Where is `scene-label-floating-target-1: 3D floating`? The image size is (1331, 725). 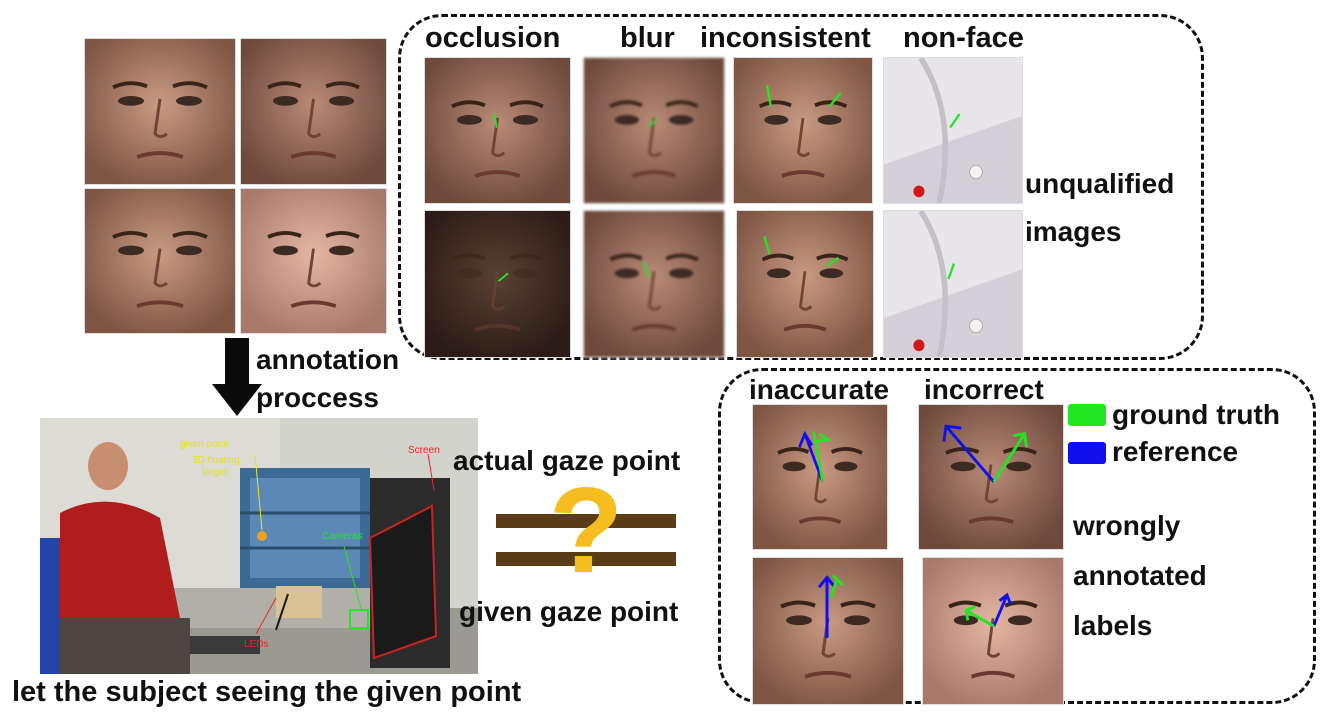 scene-label-floating-target-1: 3D floating is located at coordinates (216, 460).